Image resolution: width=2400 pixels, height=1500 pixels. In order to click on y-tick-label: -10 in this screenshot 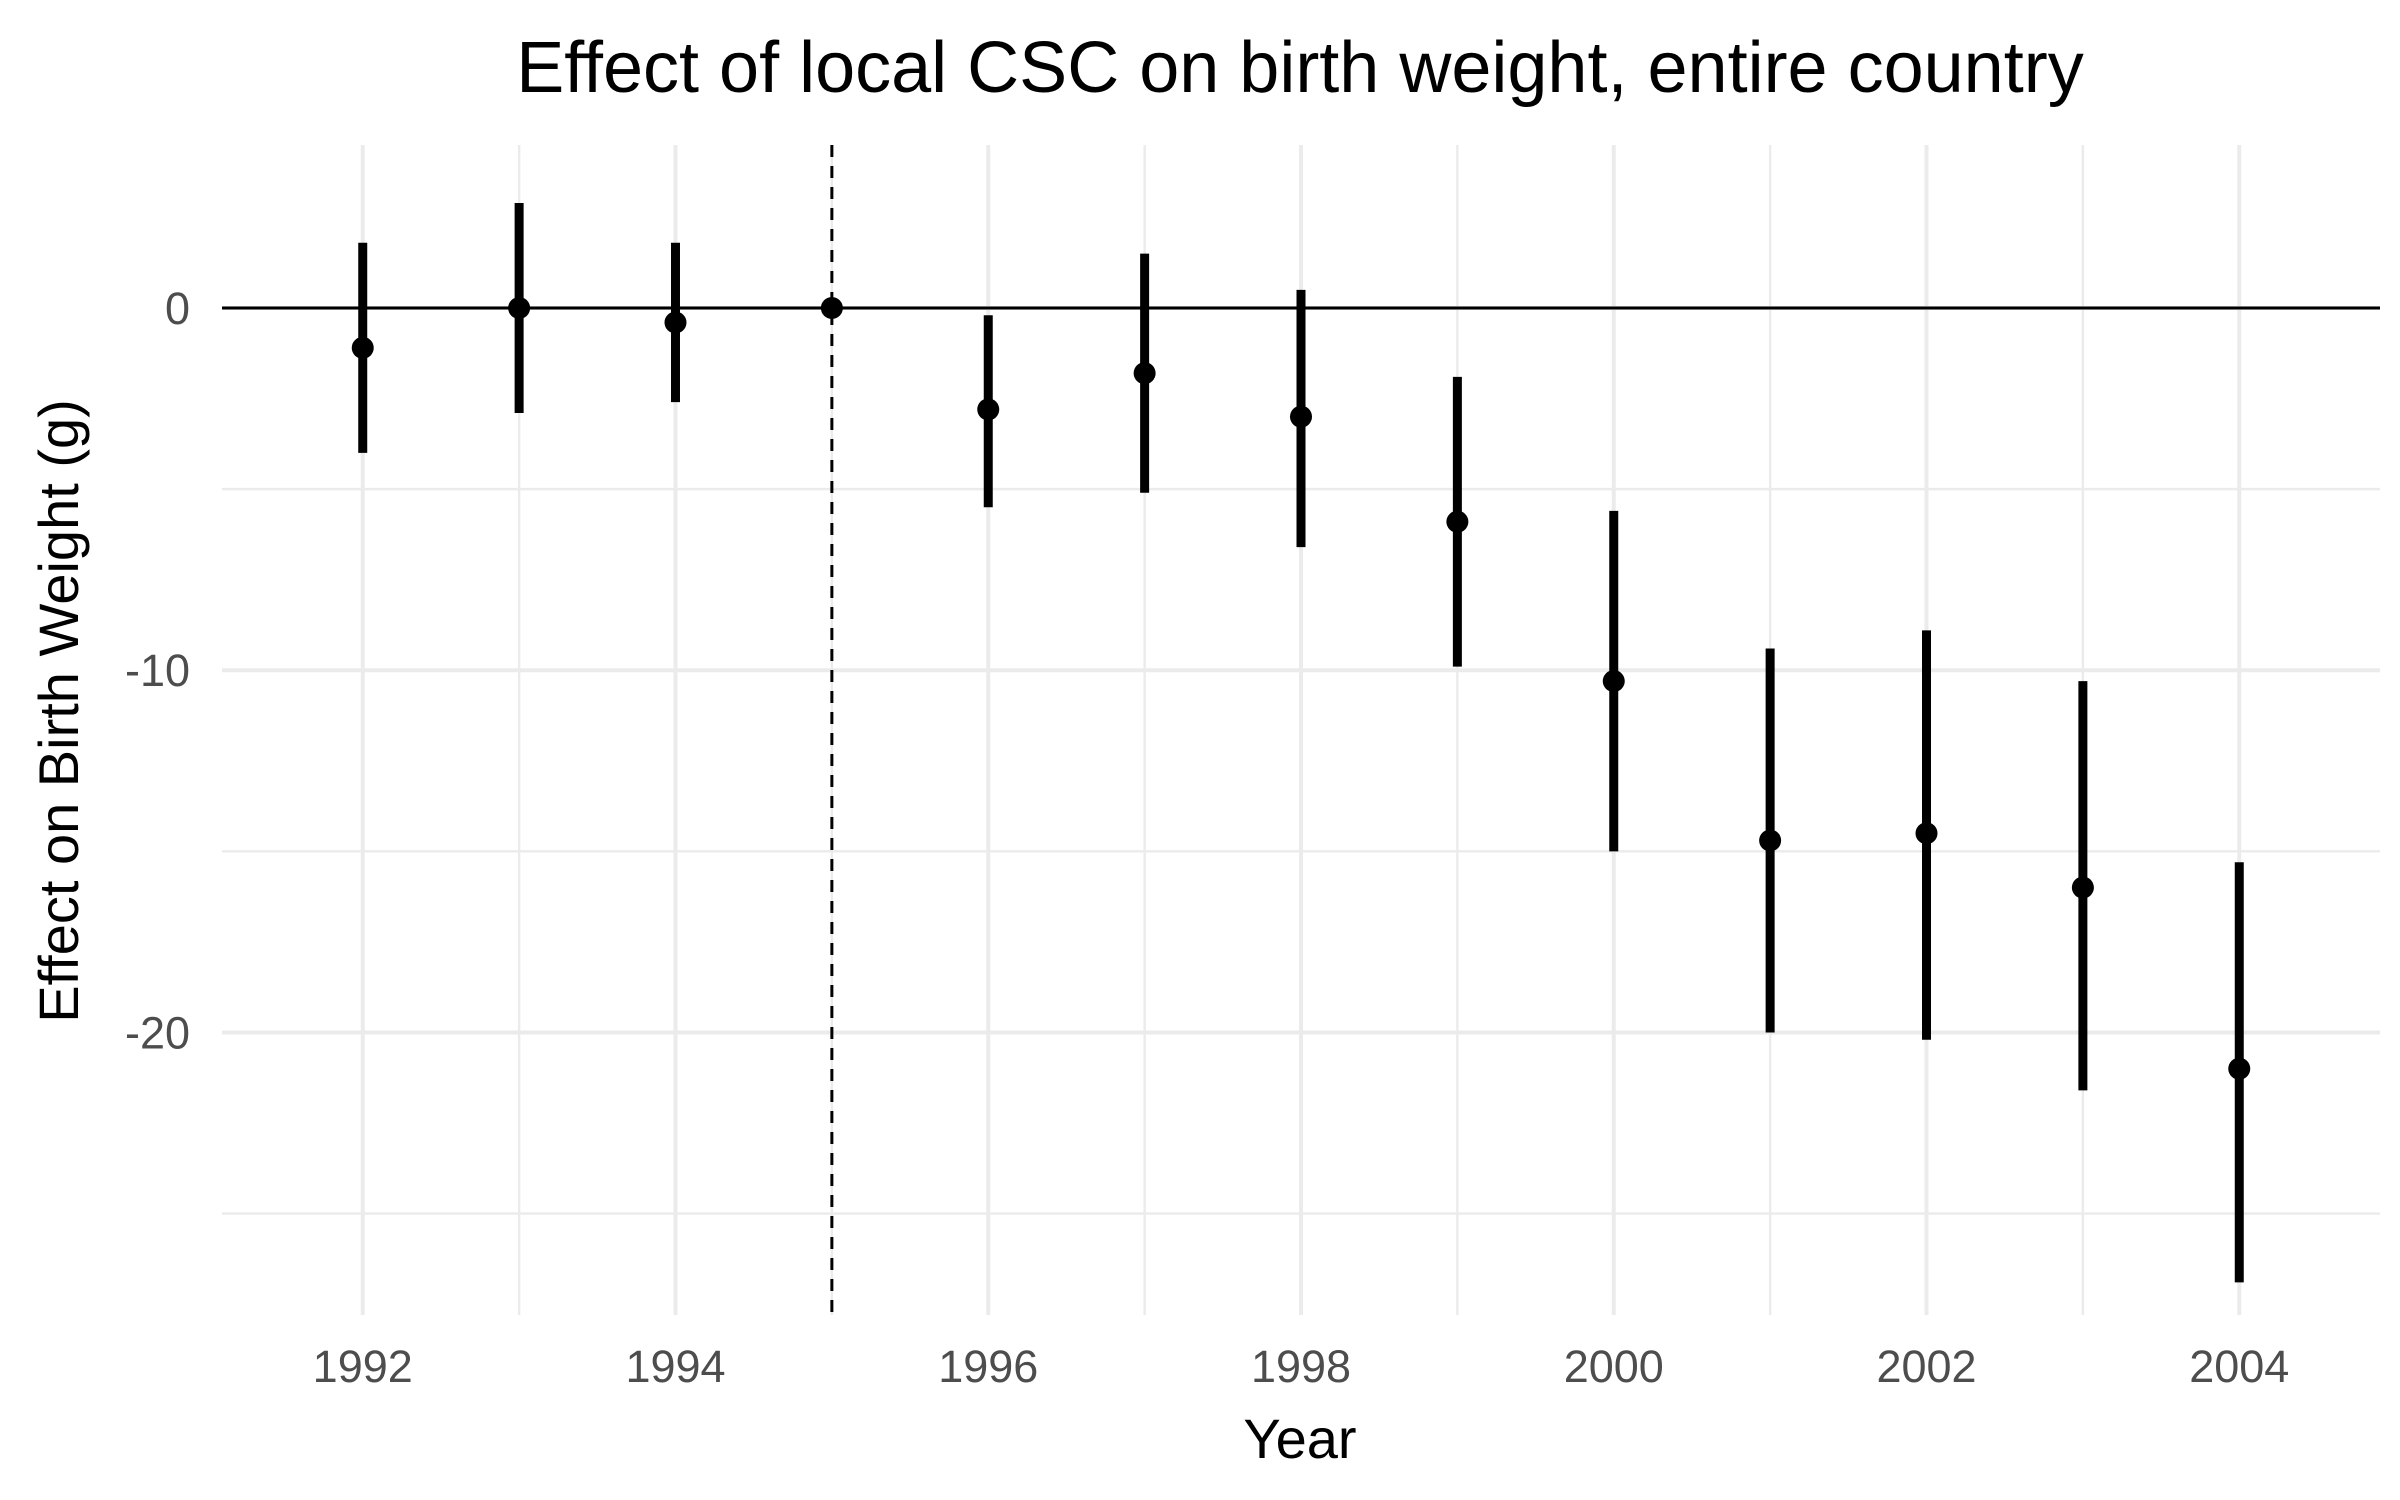, I will do `click(157, 670)`.